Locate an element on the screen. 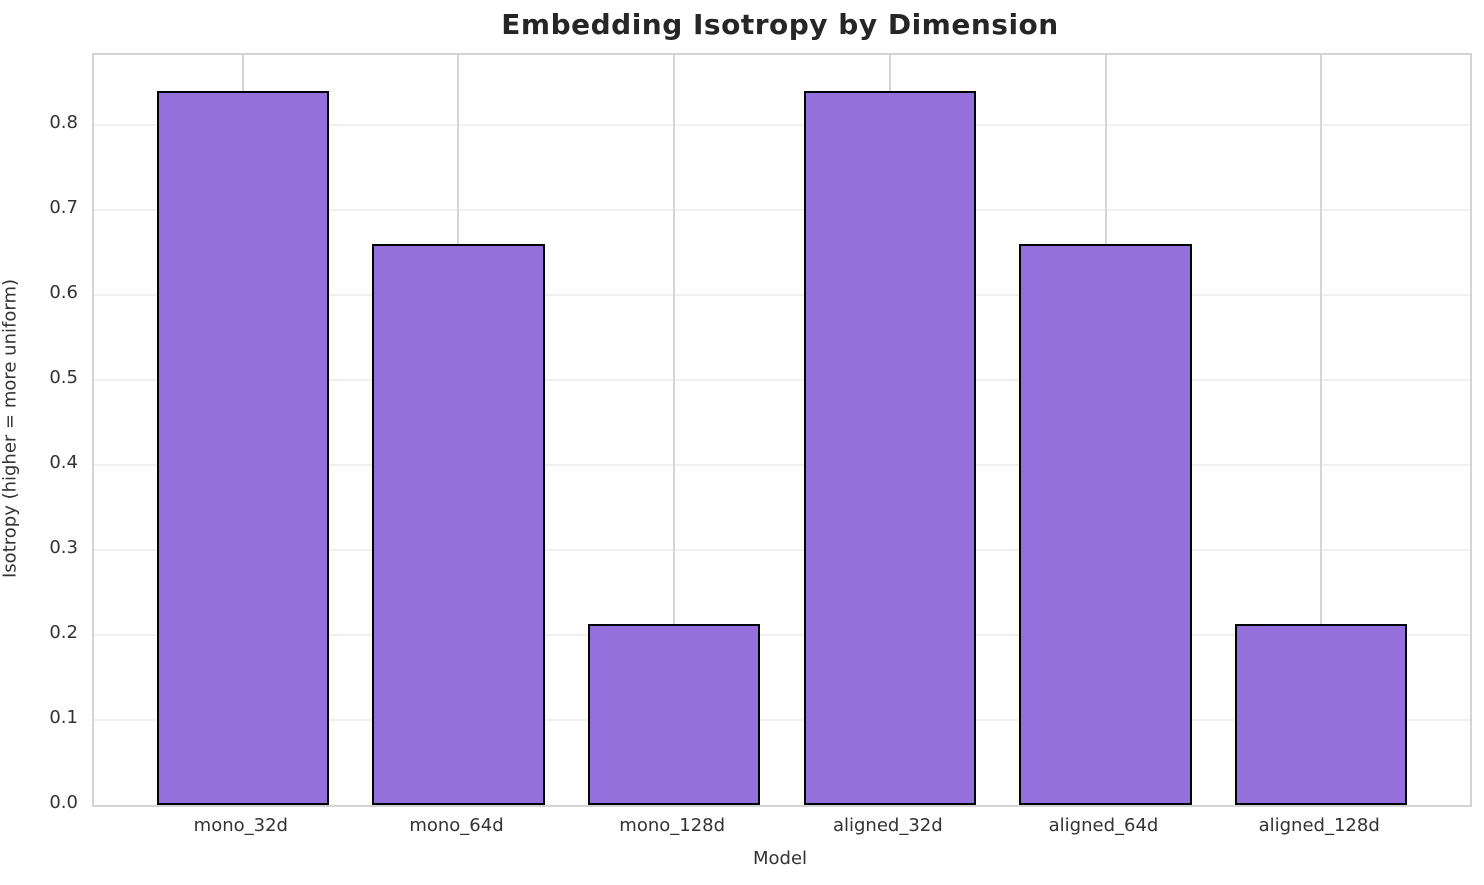 Image resolution: width=1484 pixels, height=885 pixels. bar-mono_32d is located at coordinates (243, 447).